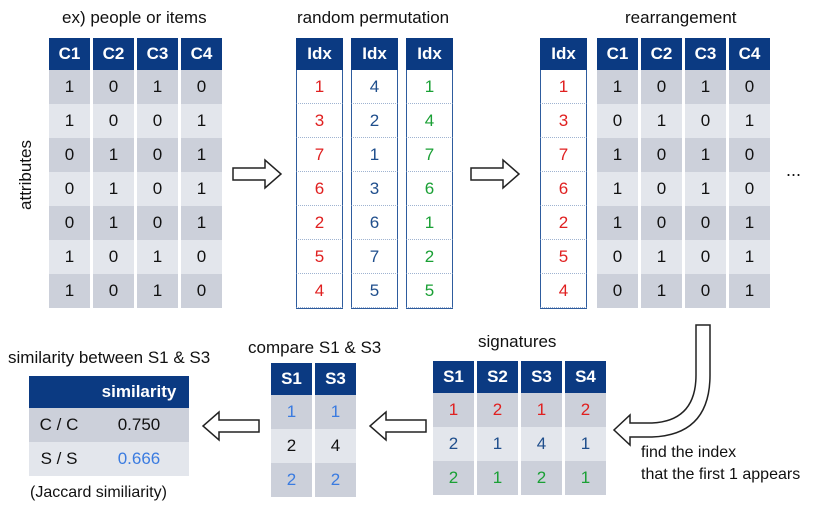 This screenshot has height=510, width=826. I want to click on idx-cell: 3, so click(374, 189).